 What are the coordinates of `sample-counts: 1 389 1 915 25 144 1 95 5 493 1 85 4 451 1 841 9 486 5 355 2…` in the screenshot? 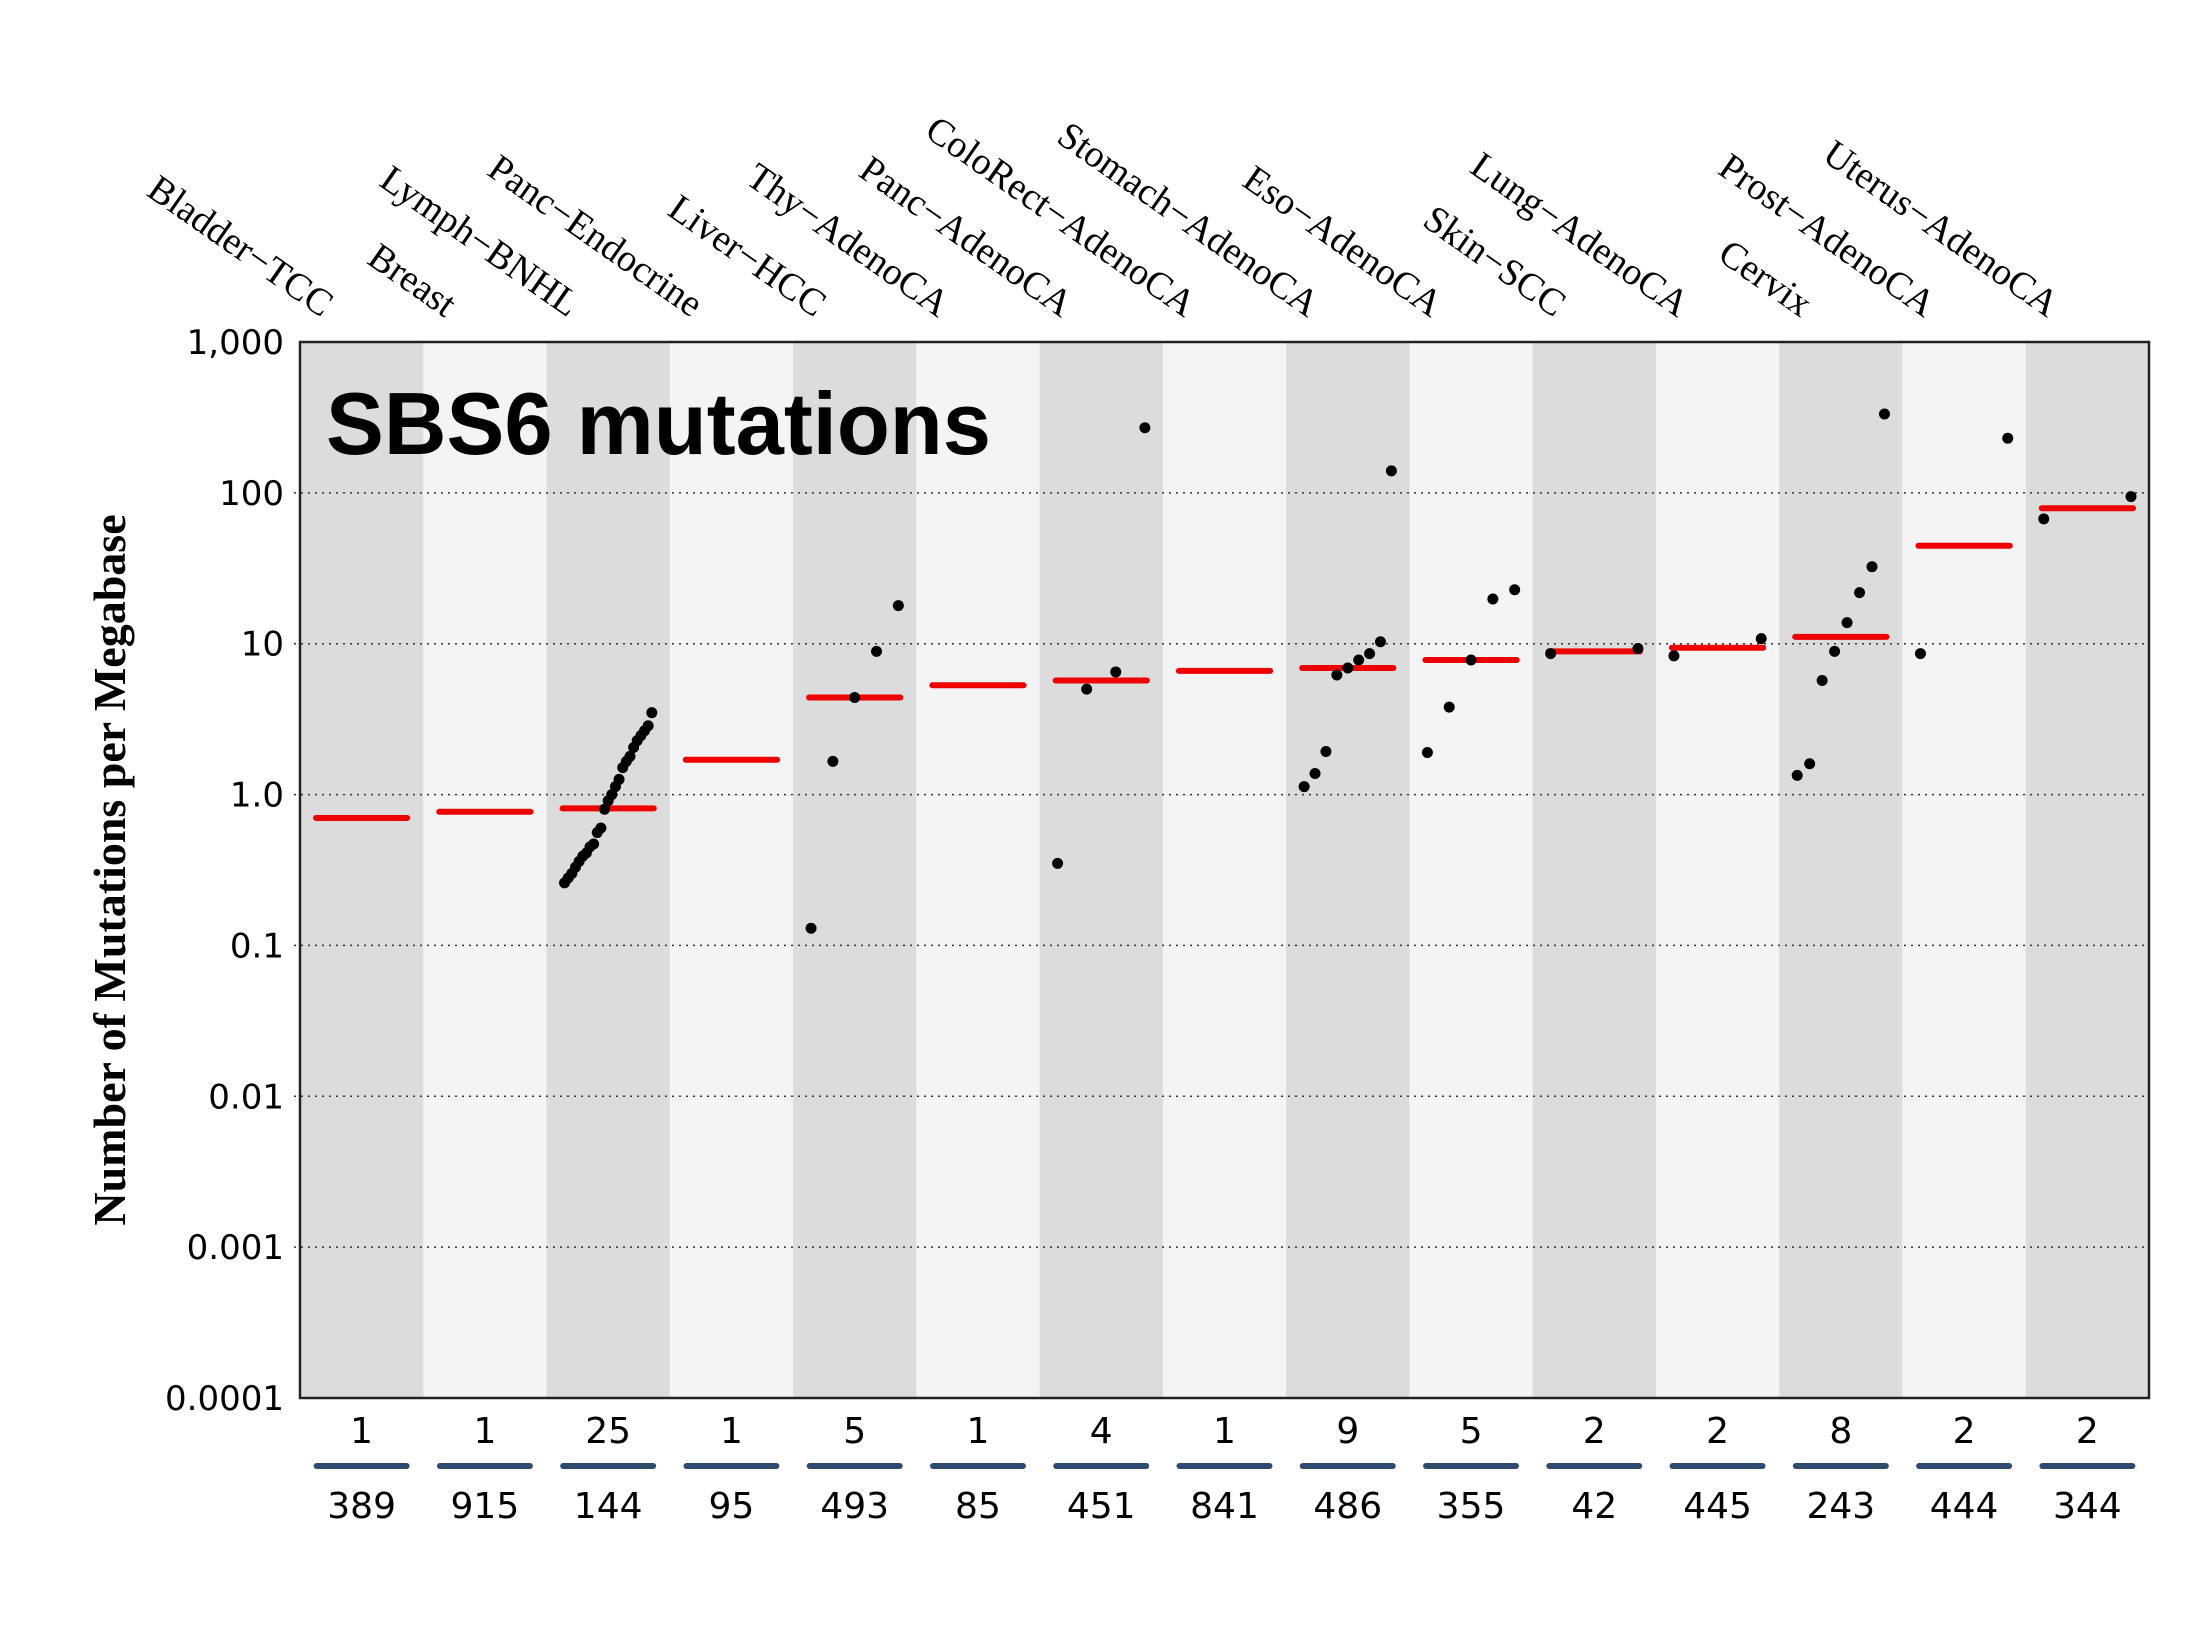 It's located at (1224, 1469).